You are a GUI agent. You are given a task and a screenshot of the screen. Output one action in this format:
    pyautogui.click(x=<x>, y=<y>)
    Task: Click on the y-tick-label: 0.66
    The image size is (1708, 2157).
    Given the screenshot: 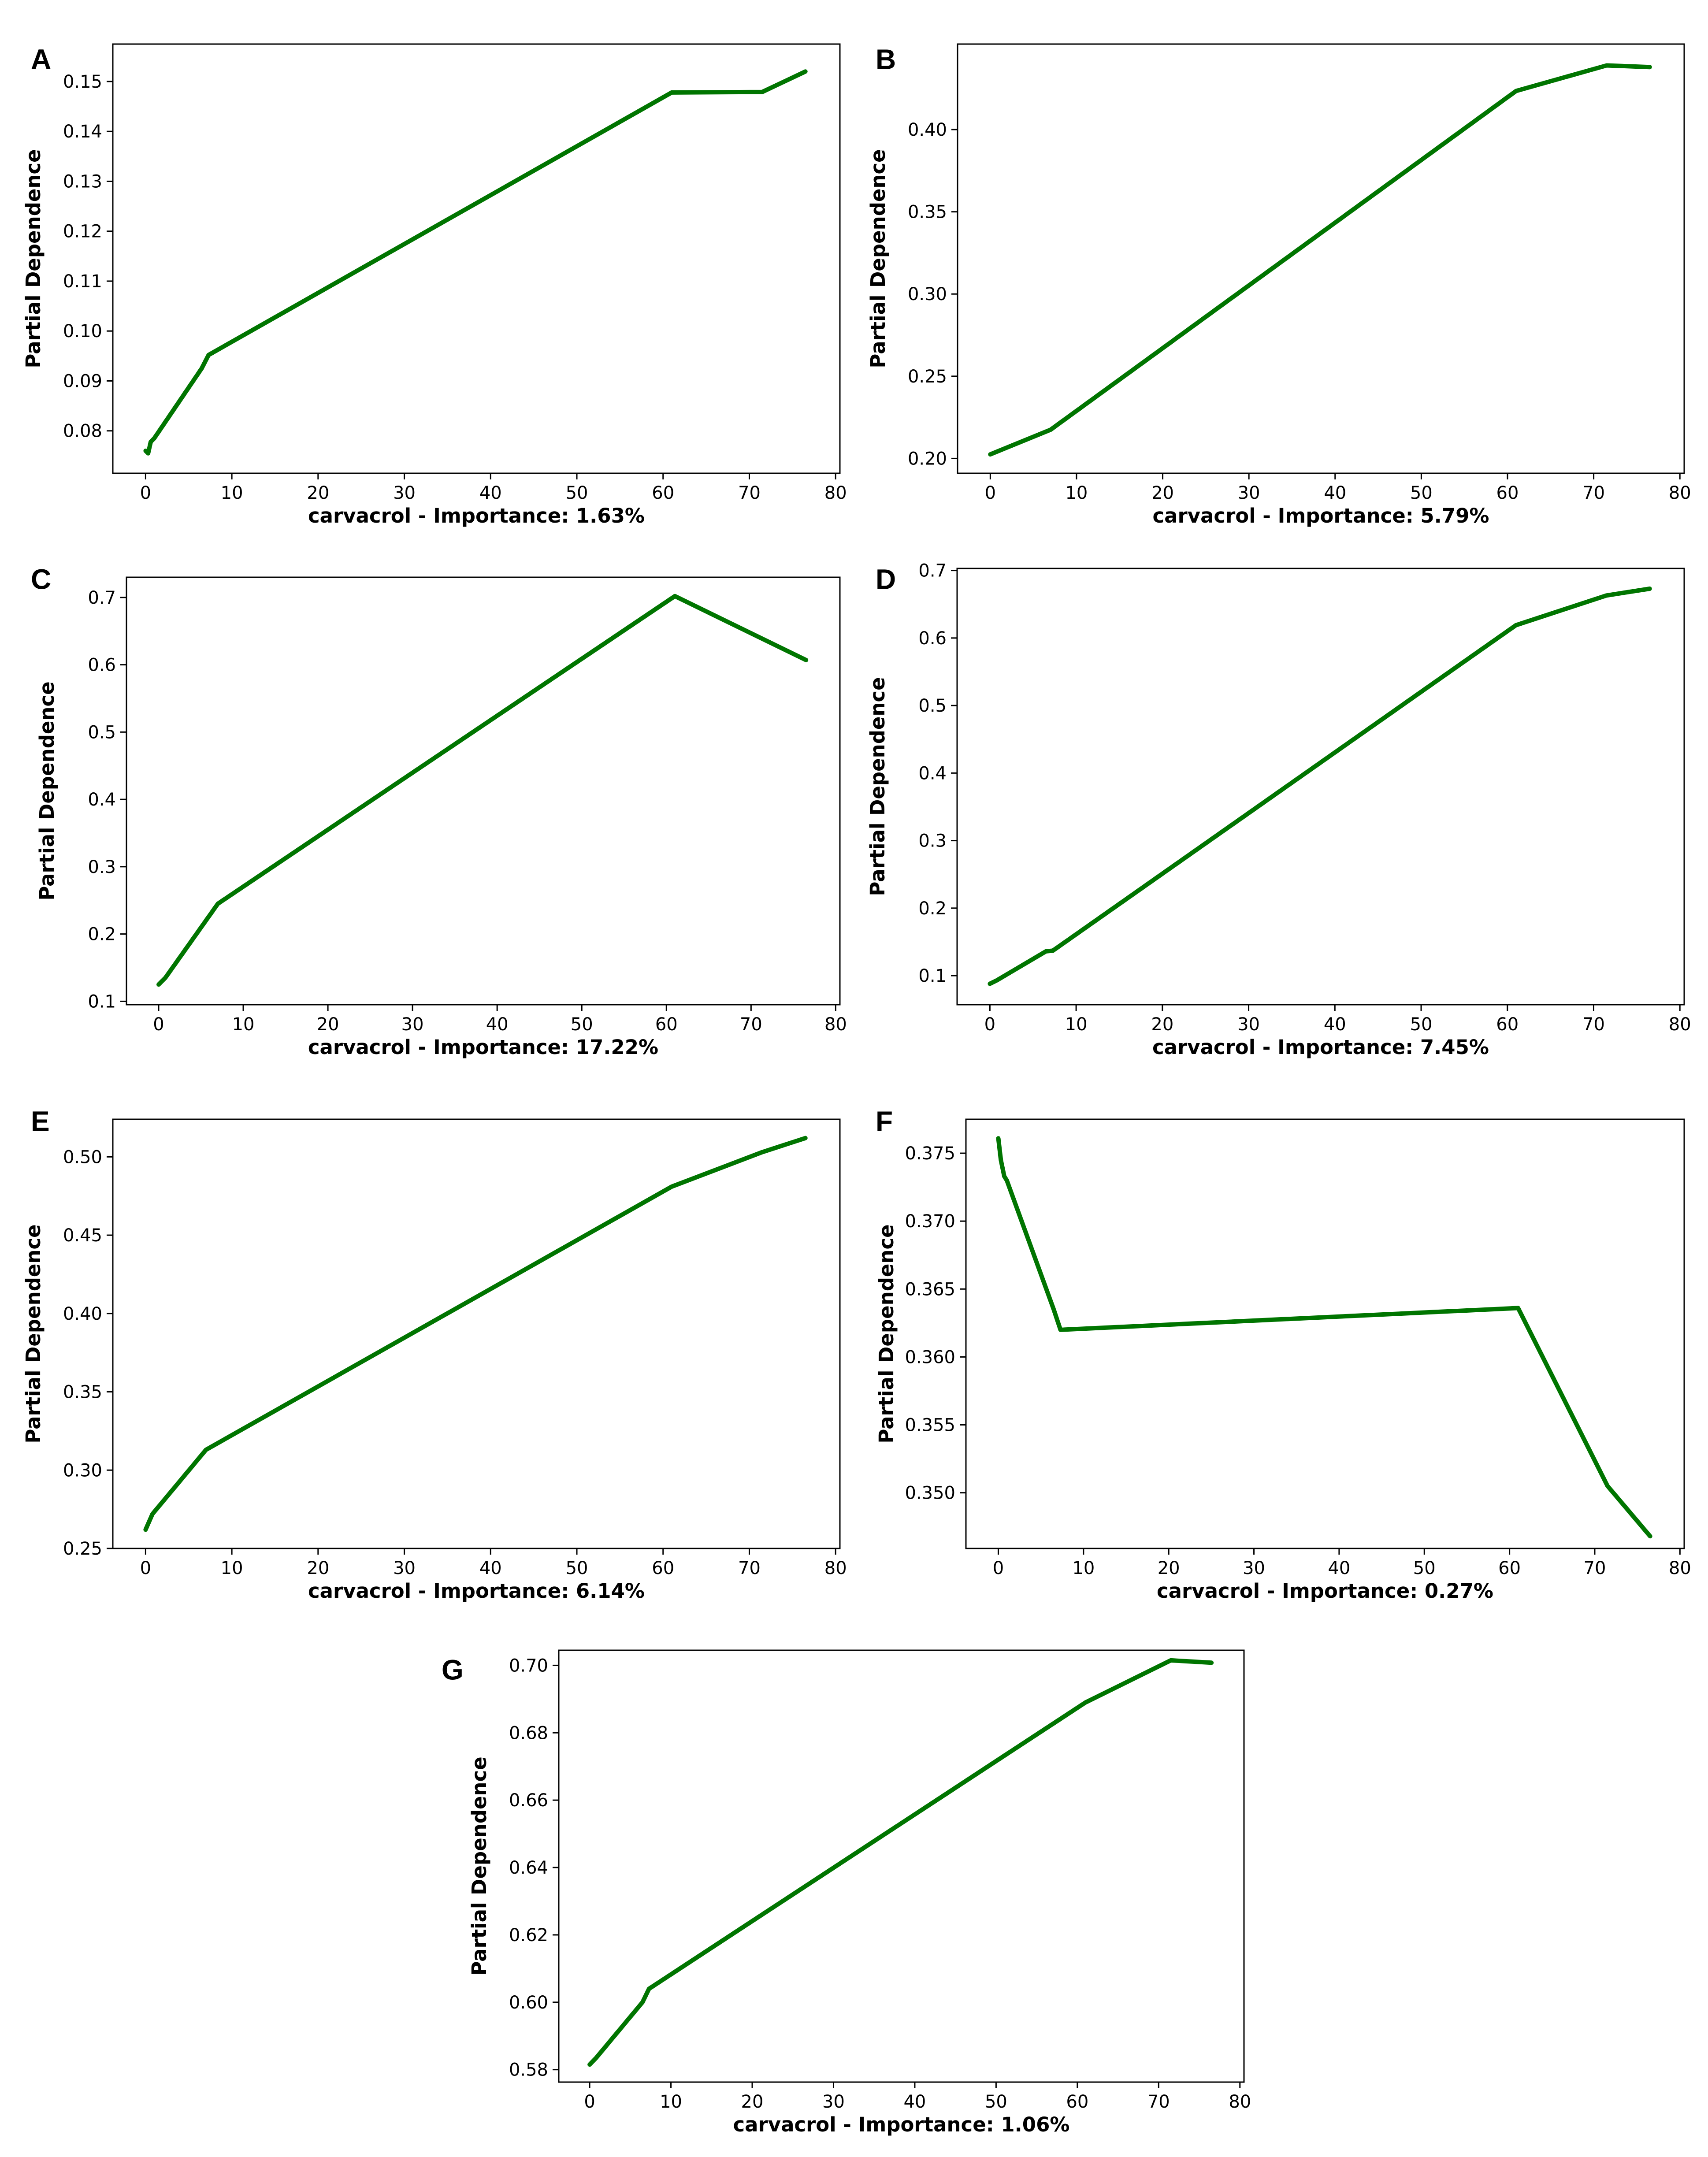 What is the action you would take?
    pyautogui.click(x=529, y=1801)
    